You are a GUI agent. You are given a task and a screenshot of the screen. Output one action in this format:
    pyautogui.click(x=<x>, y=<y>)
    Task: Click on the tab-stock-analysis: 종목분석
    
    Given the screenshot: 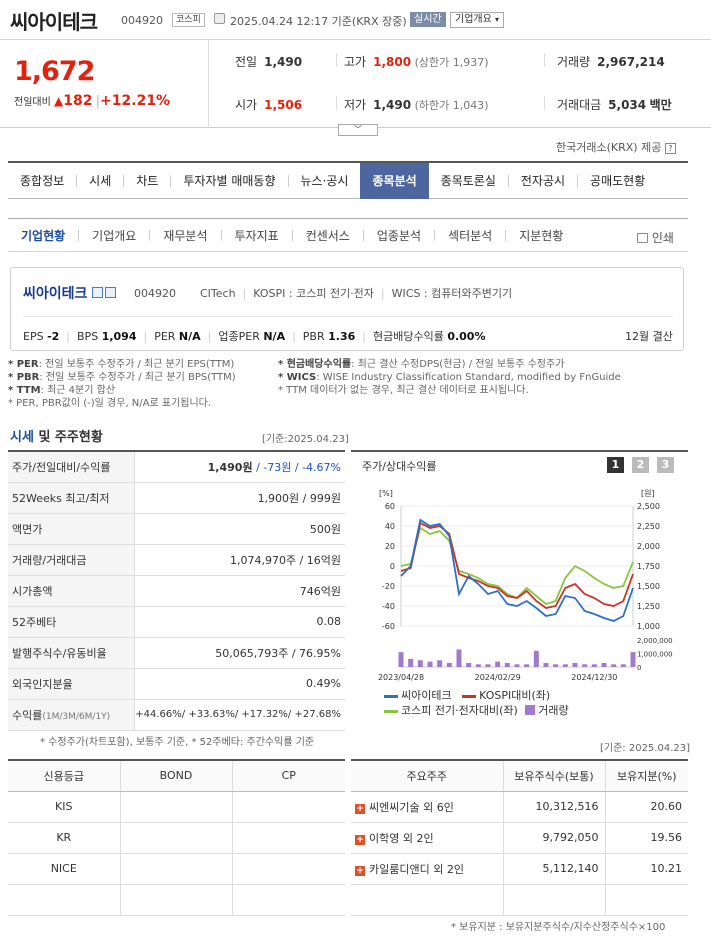 What is the action you would take?
    pyautogui.click(x=394, y=181)
    